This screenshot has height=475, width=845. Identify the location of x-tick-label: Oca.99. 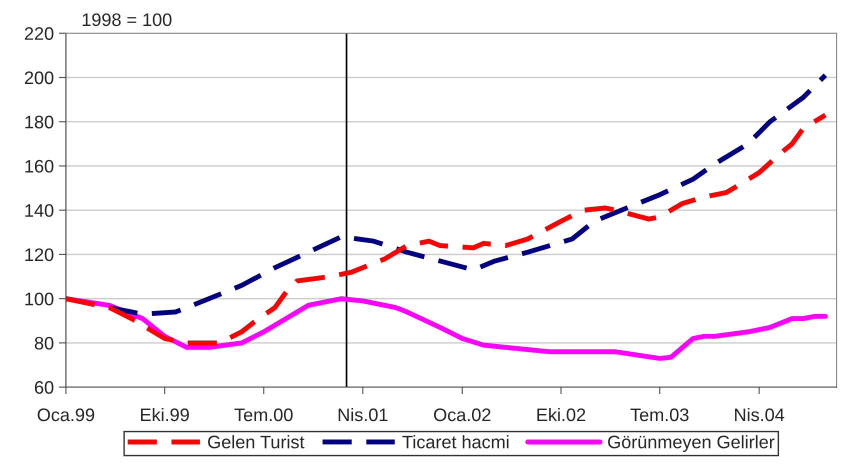
(66, 415).